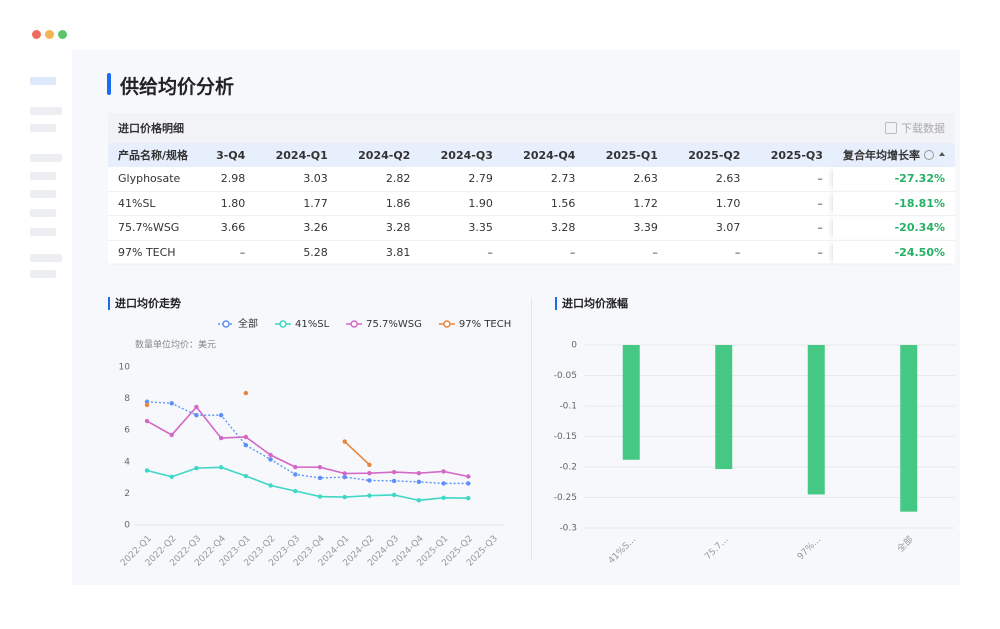  What do you see at coordinates (157, 252) in the screenshot?
I see `table-cell: 97% TECH` at bounding box center [157, 252].